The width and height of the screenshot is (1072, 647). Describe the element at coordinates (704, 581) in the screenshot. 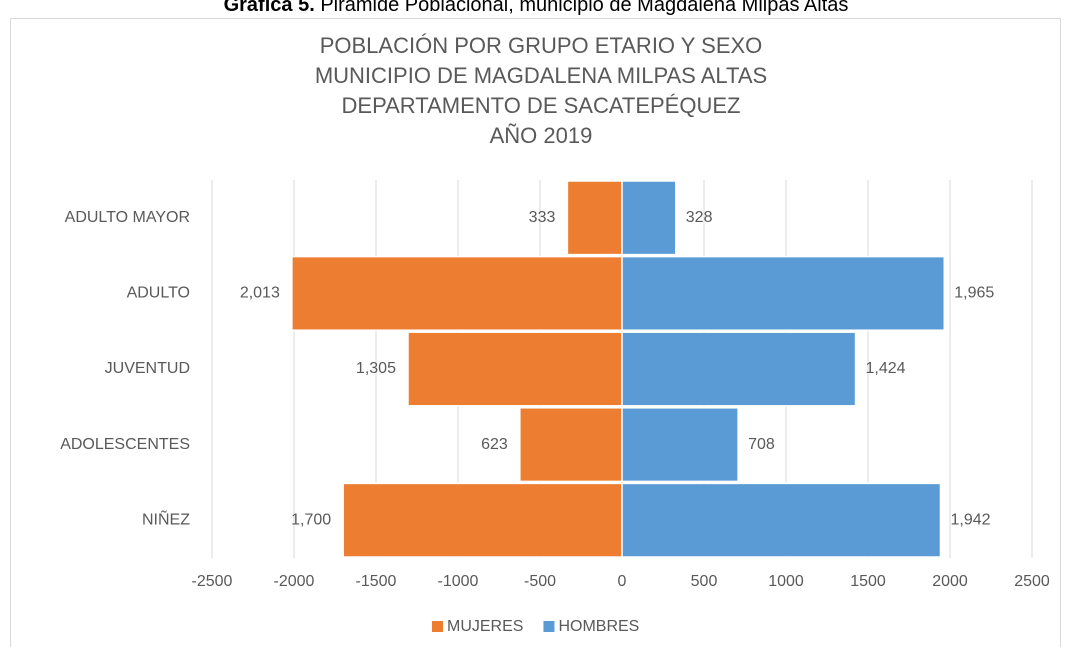

I see `x-tick-label: 500` at that location.